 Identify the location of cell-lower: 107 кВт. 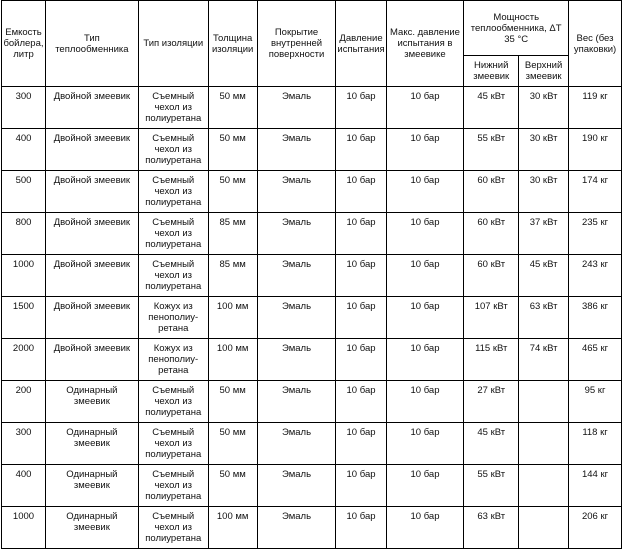
(491, 317).